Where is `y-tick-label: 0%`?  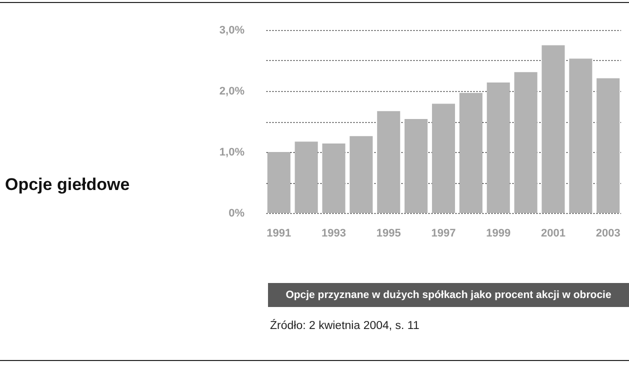
y-tick-label: 0% is located at coordinates (236, 214).